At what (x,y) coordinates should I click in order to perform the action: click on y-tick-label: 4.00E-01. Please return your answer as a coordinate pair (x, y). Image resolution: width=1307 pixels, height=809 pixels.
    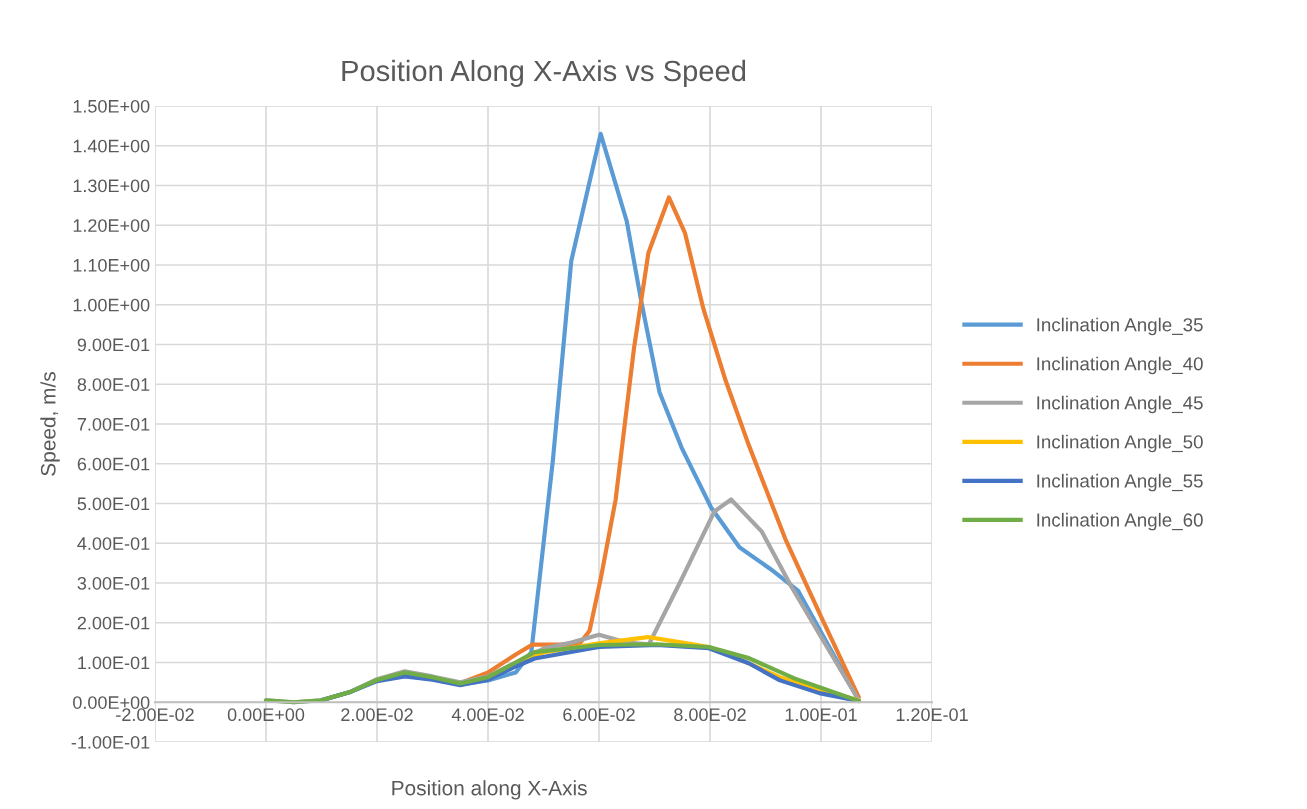
    Looking at the image, I should click on (113, 543).